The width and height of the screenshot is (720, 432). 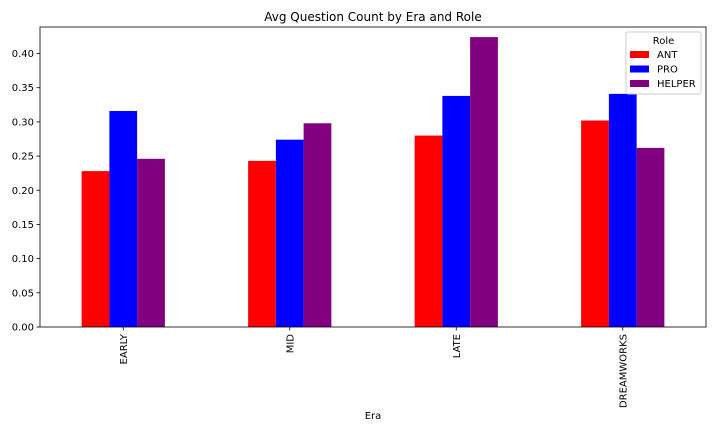 I want to click on x-tick-label: EARLY, so click(x=124, y=348).